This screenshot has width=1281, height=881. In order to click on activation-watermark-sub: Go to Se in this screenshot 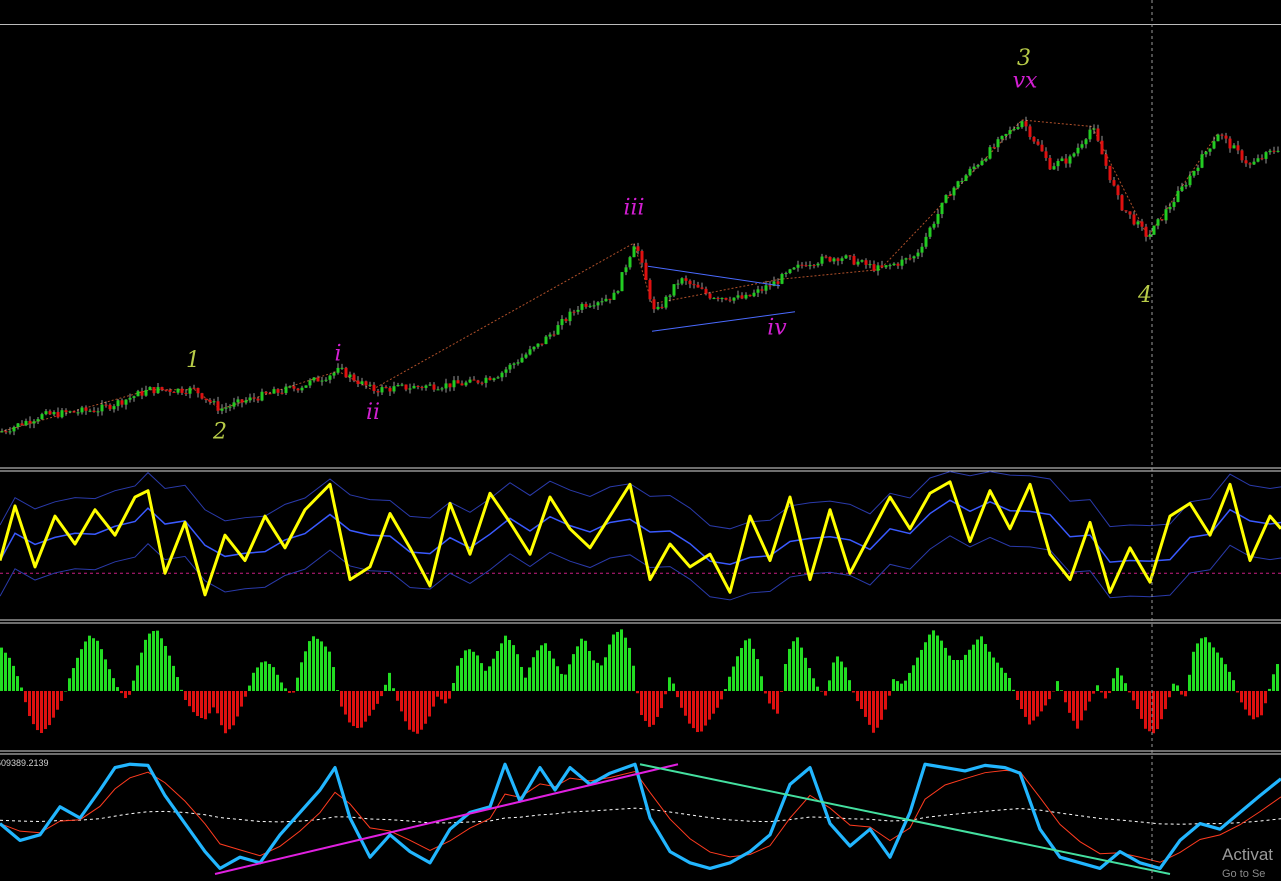, I will do `click(1244, 874)`.